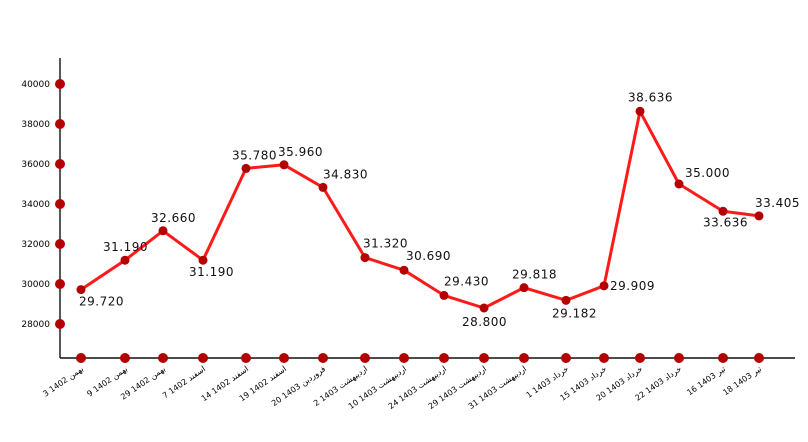 The width and height of the screenshot is (808, 442). I want to click on y-axis-ticks: 40000 38000 36000 34000 32000 30000 28000, so click(43, 204).